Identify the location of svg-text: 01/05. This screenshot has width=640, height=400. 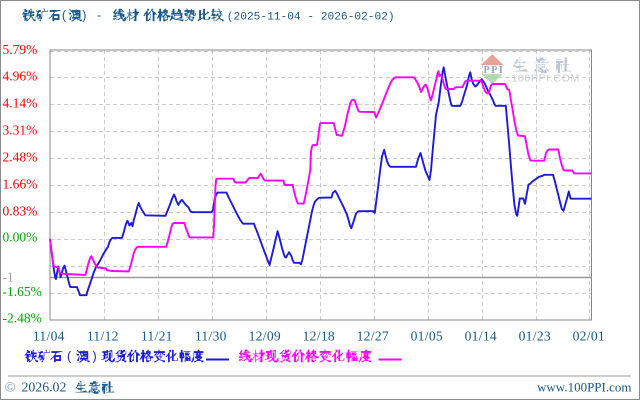
(427, 335).